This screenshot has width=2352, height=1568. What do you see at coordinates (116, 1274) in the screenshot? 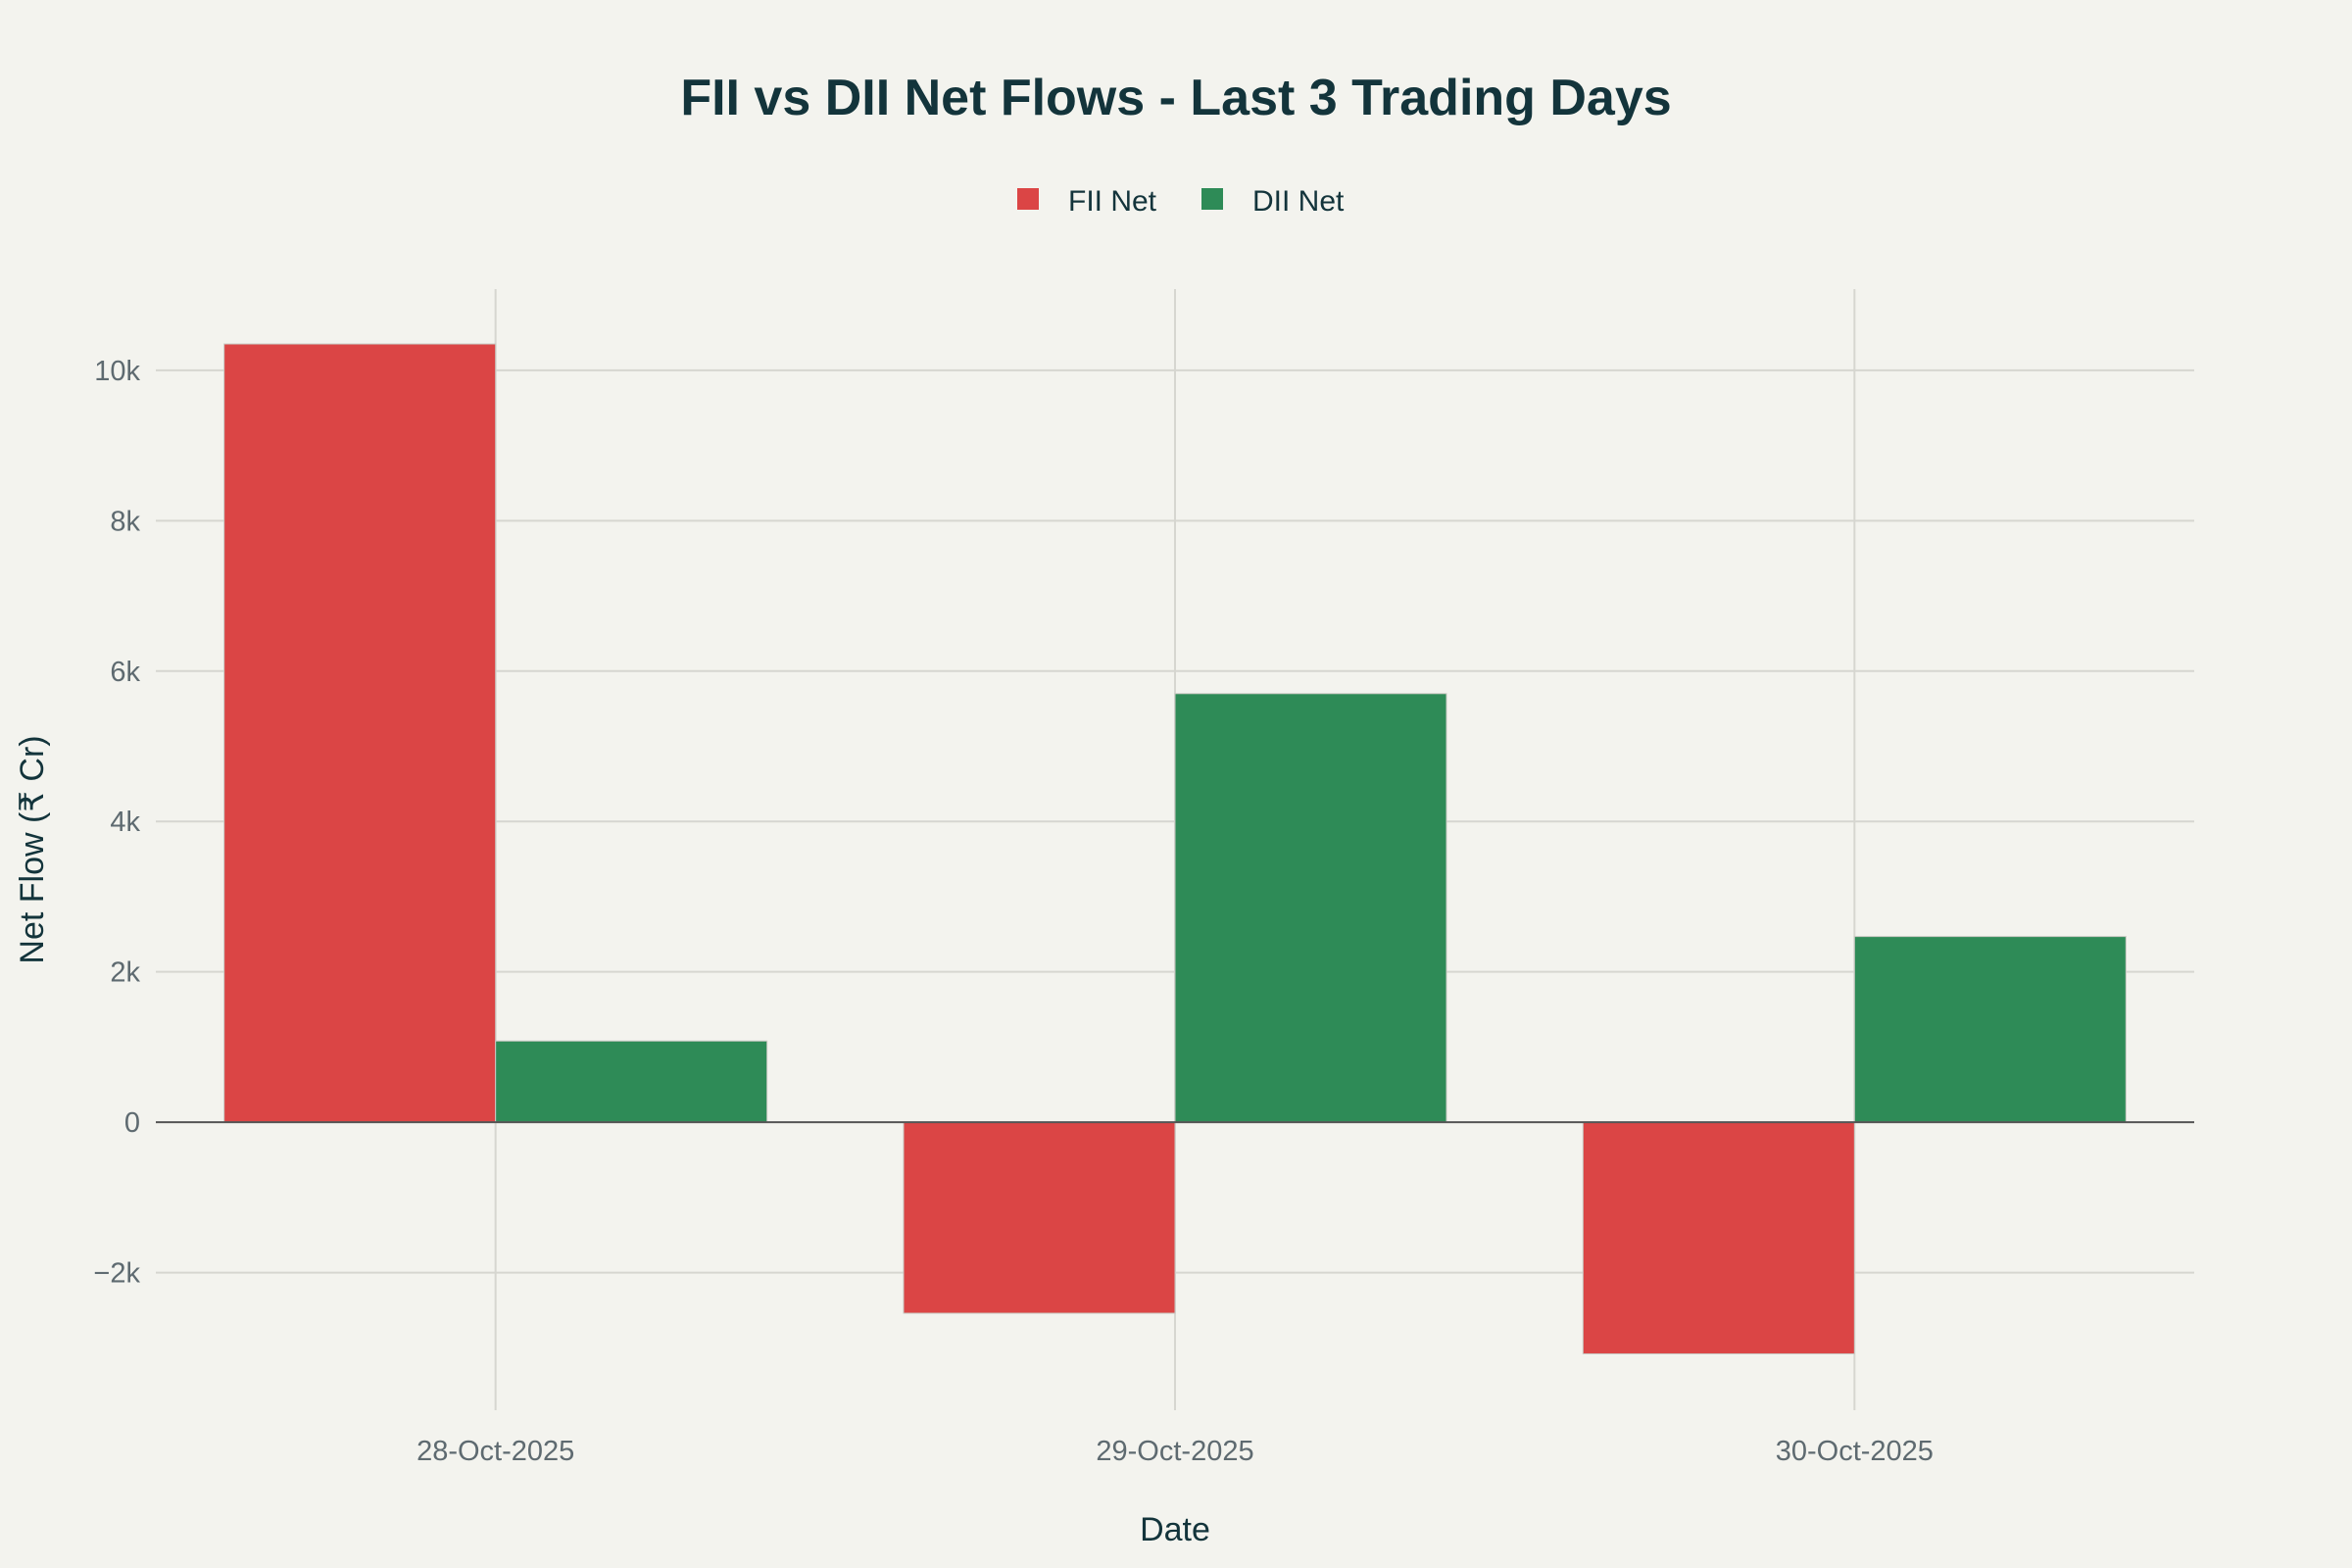
I see `y-tick-label: −2k` at bounding box center [116, 1274].